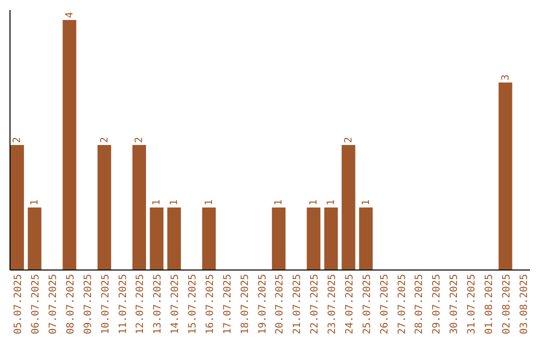 Image resolution: width=540 pixels, height=340 pixels. I want to click on x-tick-label: 16.07.2025, so click(210, 304).